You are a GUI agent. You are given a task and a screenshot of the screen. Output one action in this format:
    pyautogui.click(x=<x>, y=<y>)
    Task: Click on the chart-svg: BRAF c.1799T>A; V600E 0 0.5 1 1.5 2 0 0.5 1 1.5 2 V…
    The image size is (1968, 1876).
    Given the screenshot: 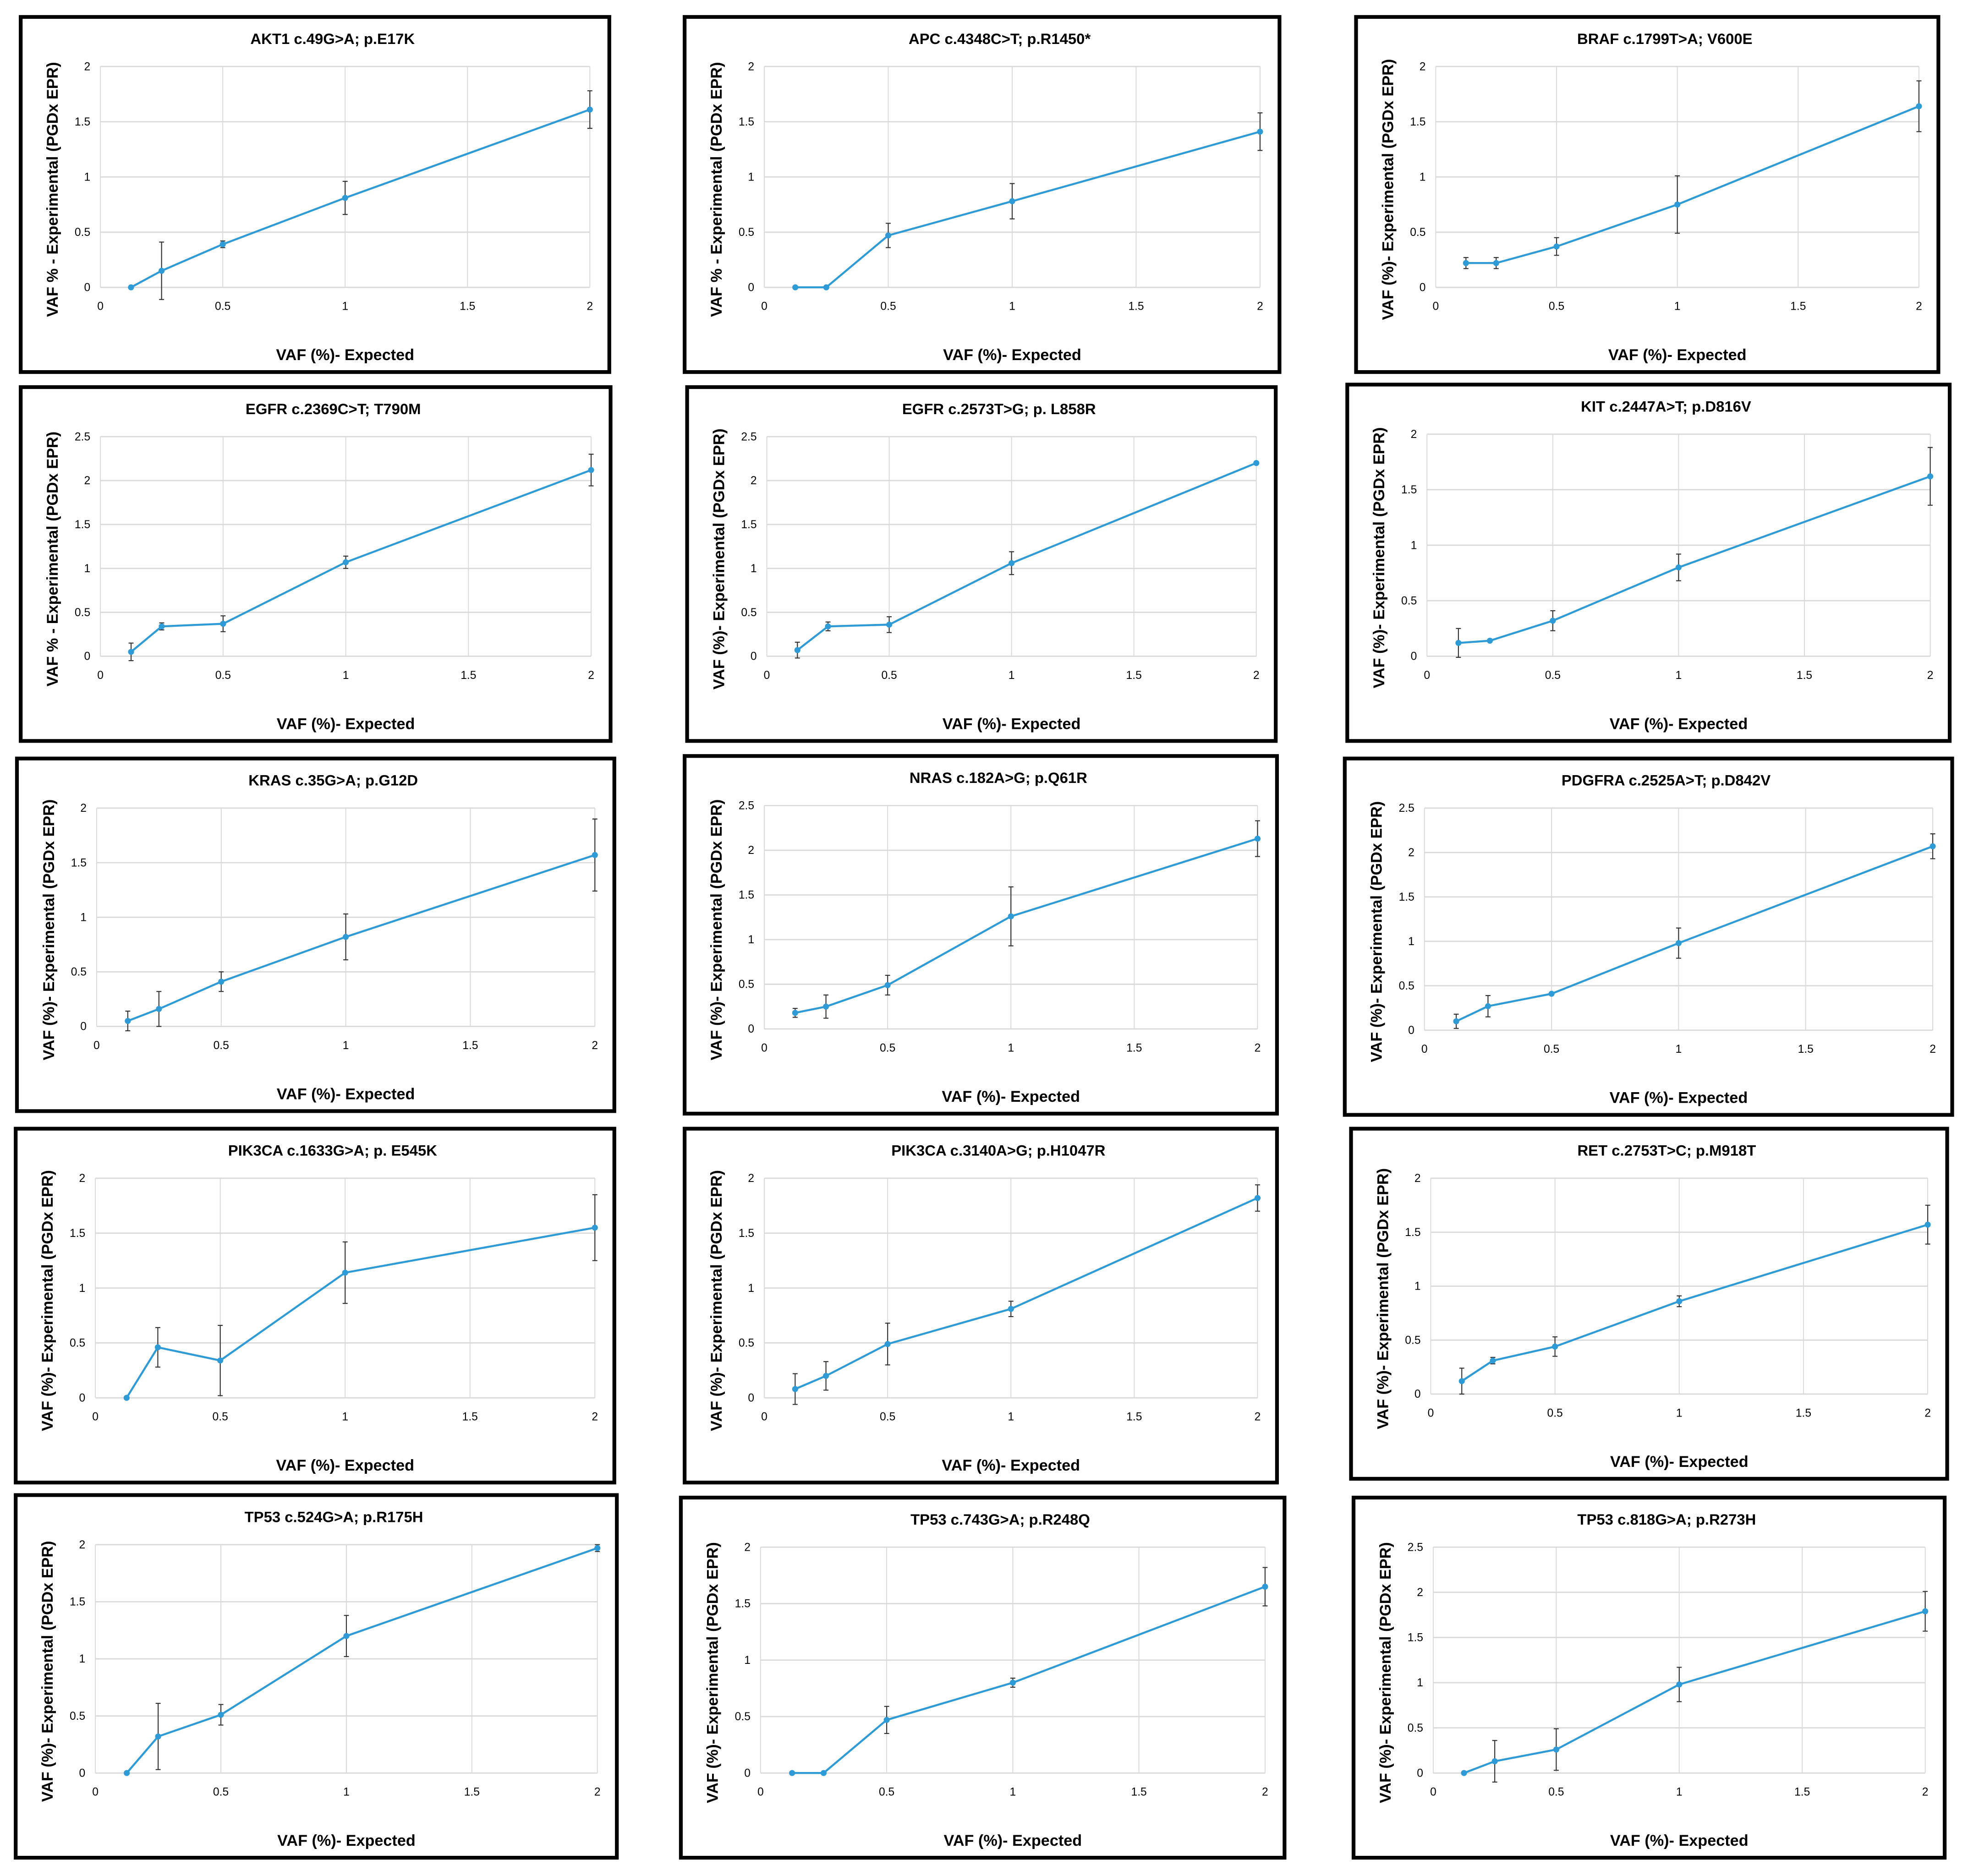 What is the action you would take?
    pyautogui.click(x=1650, y=197)
    